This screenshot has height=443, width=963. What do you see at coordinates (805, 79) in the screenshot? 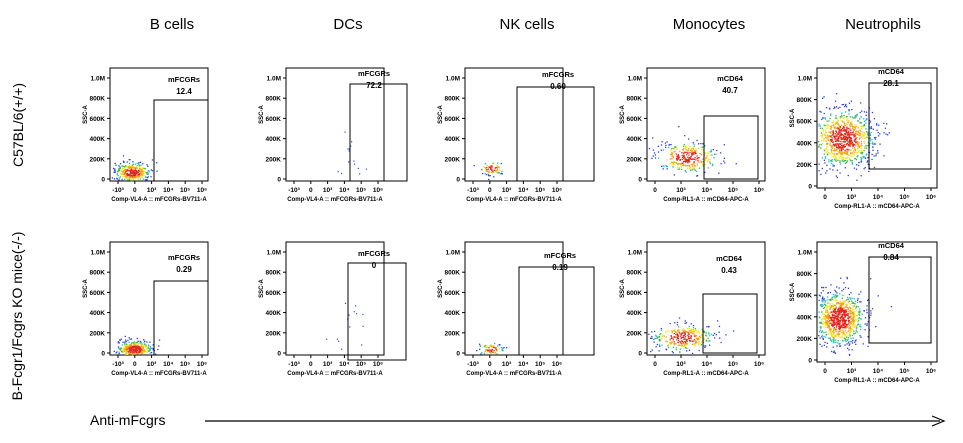
I see `y-tick-label: 1.0M` at bounding box center [805, 79].